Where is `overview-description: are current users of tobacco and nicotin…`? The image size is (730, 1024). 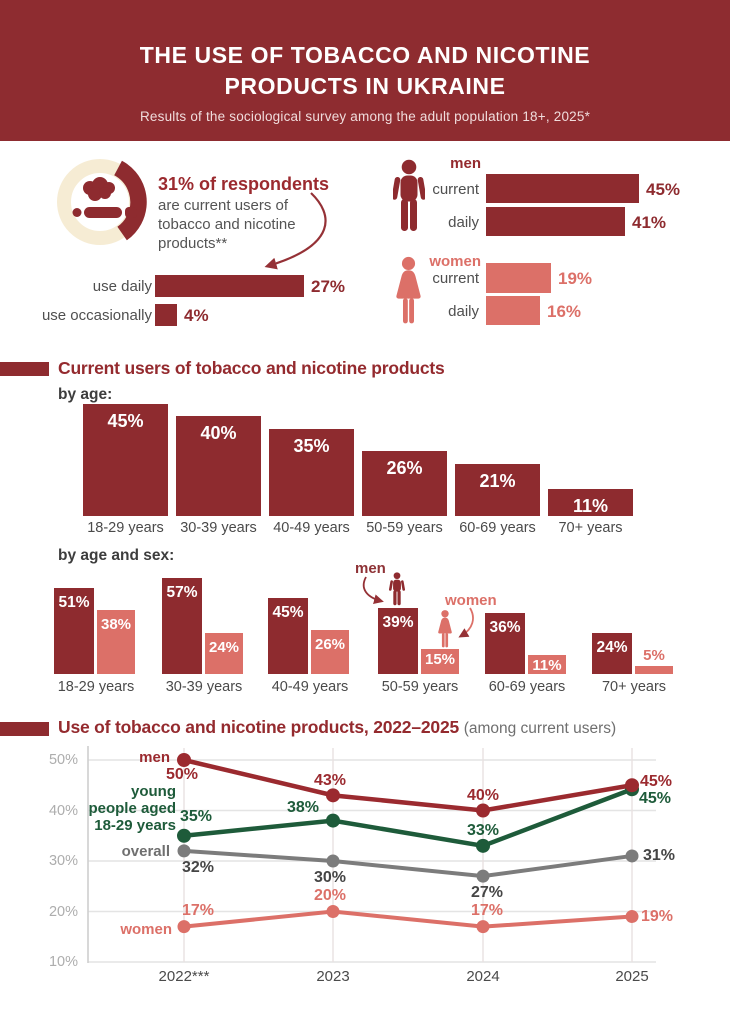 overview-description: are current users of tobacco and nicotin… is located at coordinates (227, 224).